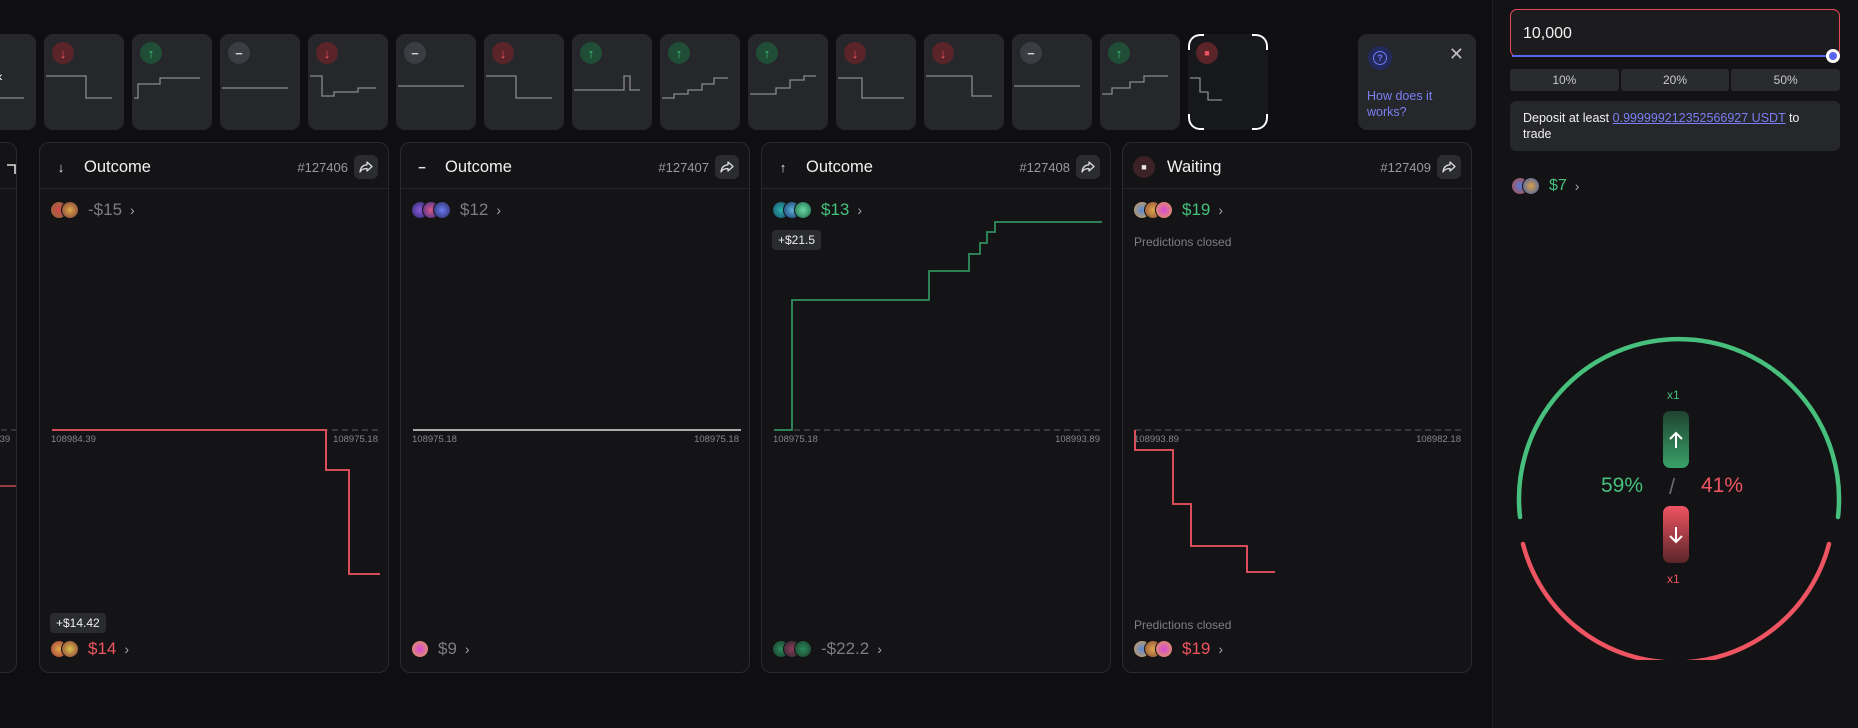  I want to click on partial-chart, so click(8, 325).